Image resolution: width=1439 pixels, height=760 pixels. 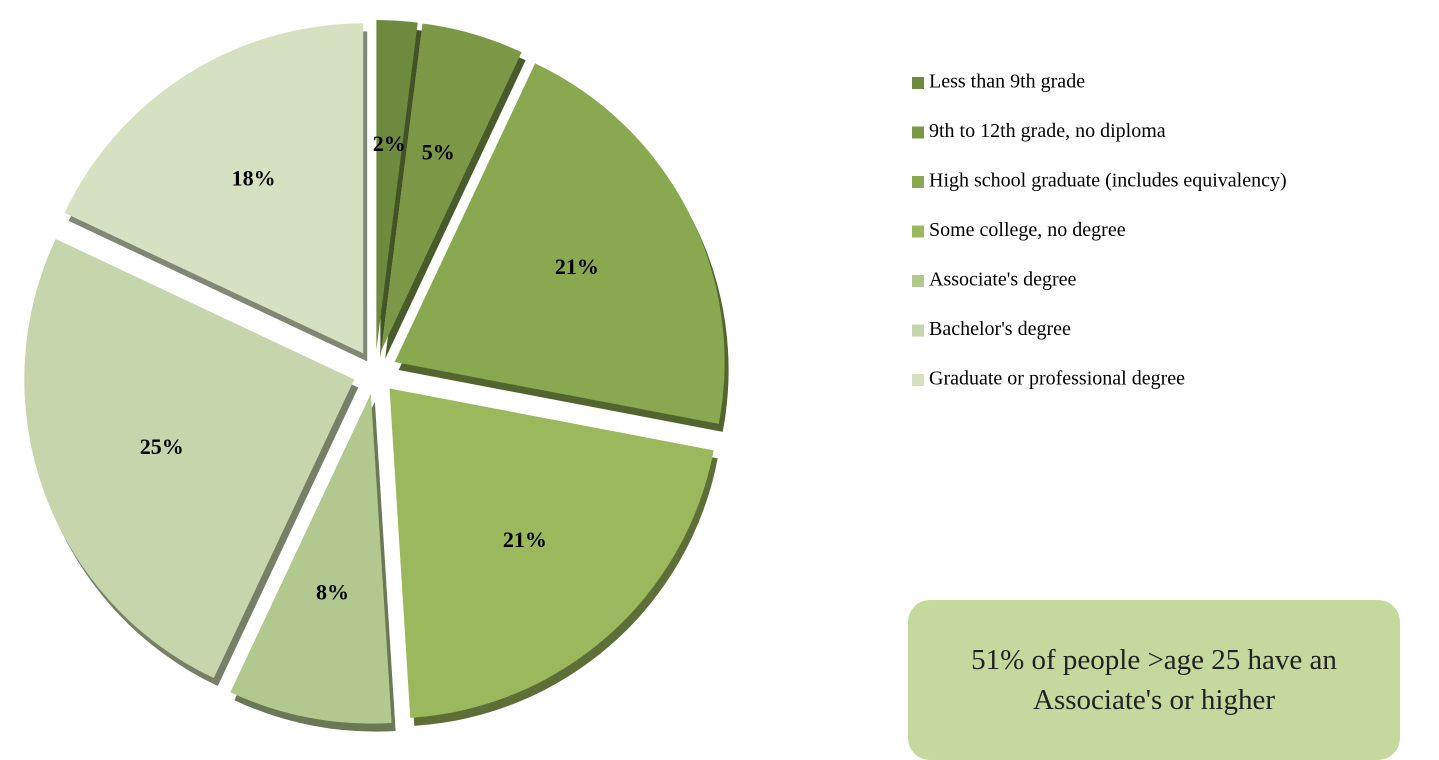 What do you see at coordinates (1000, 329) in the screenshot?
I see `legend-label: Bachelor's degree` at bounding box center [1000, 329].